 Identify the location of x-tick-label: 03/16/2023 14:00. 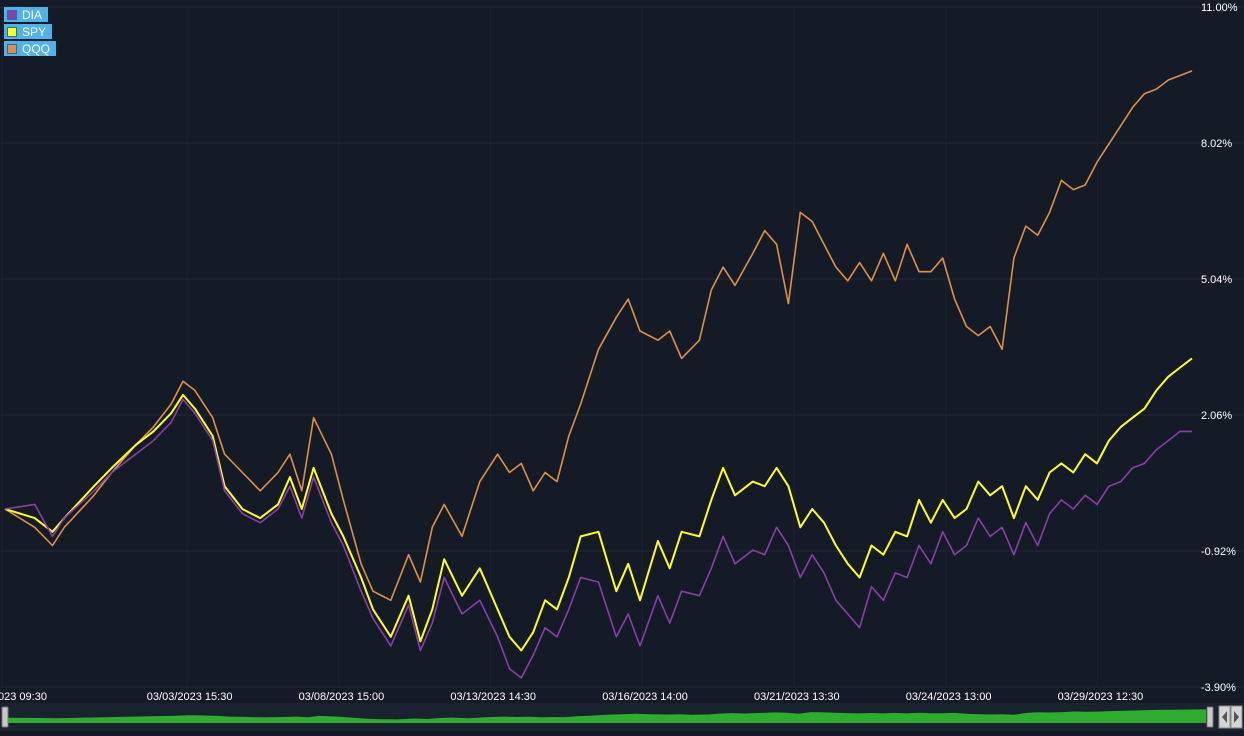
(645, 697).